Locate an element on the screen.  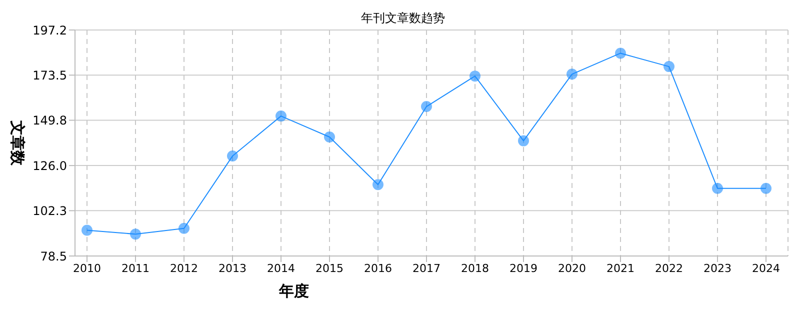
y-tick-label: 197.2 is located at coordinates (49, 30).